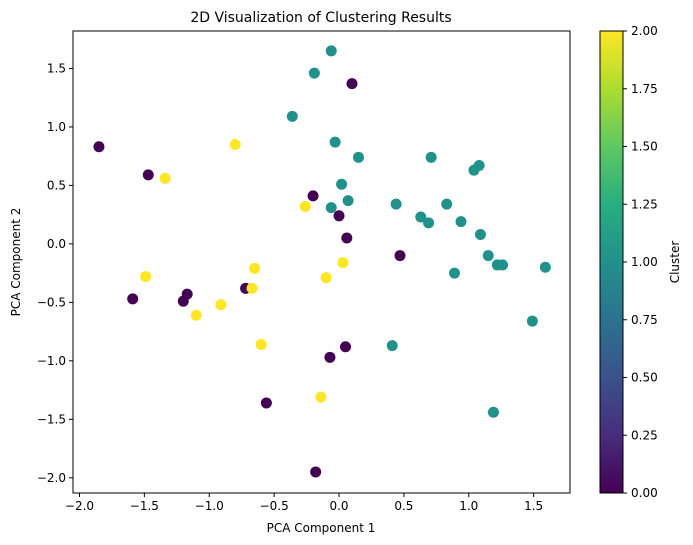 Image resolution: width=693 pixels, height=545 pixels. What do you see at coordinates (644, 262) in the screenshot?
I see `colorbar-tick-label: 1.00` at bounding box center [644, 262].